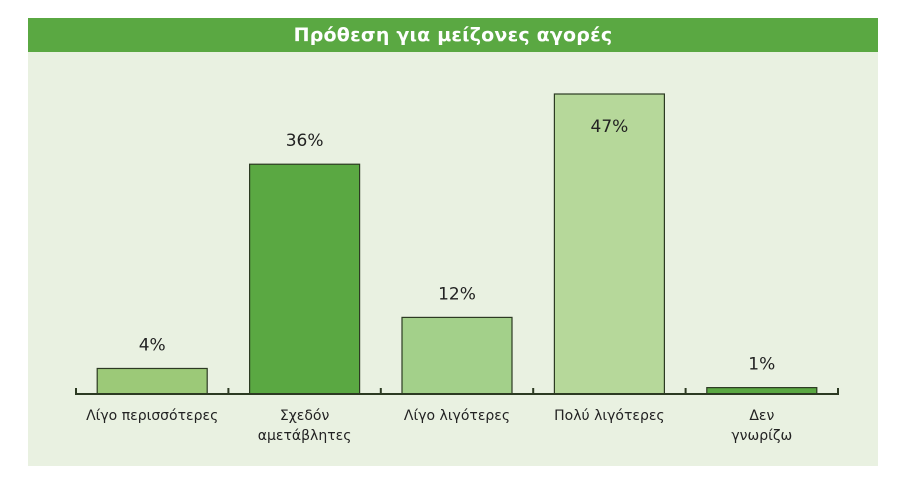 The width and height of the screenshot is (900, 485). I want to click on value-label-3: 47%, so click(610, 127).